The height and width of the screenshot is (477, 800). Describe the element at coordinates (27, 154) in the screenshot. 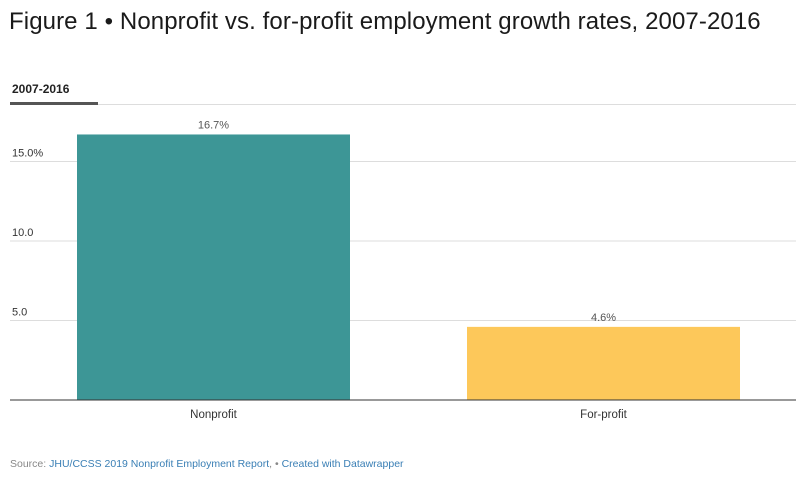

I see `y-tick-label: 15.0%` at that location.